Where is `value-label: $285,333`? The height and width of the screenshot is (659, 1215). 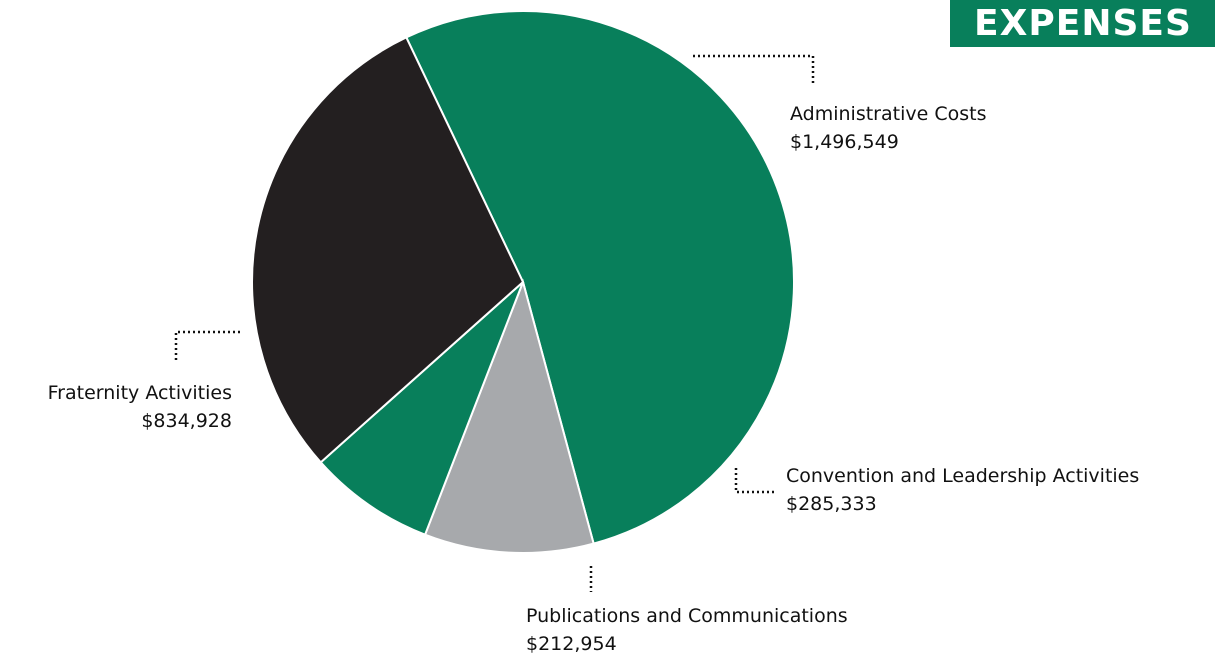 value-label: $285,333 is located at coordinates (831, 504).